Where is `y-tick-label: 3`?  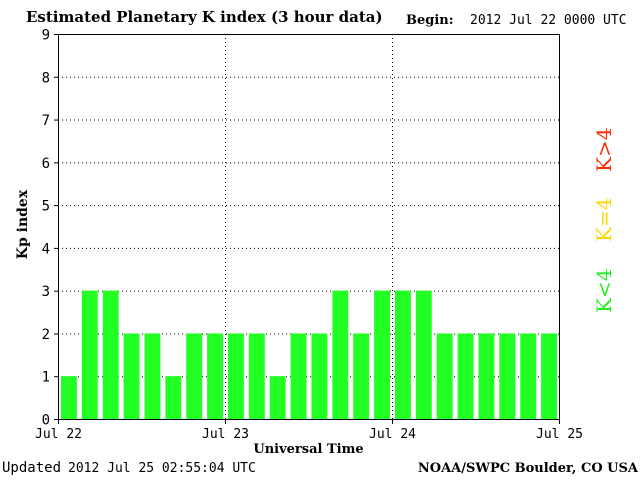
y-tick-label: 3 is located at coordinates (46, 292).